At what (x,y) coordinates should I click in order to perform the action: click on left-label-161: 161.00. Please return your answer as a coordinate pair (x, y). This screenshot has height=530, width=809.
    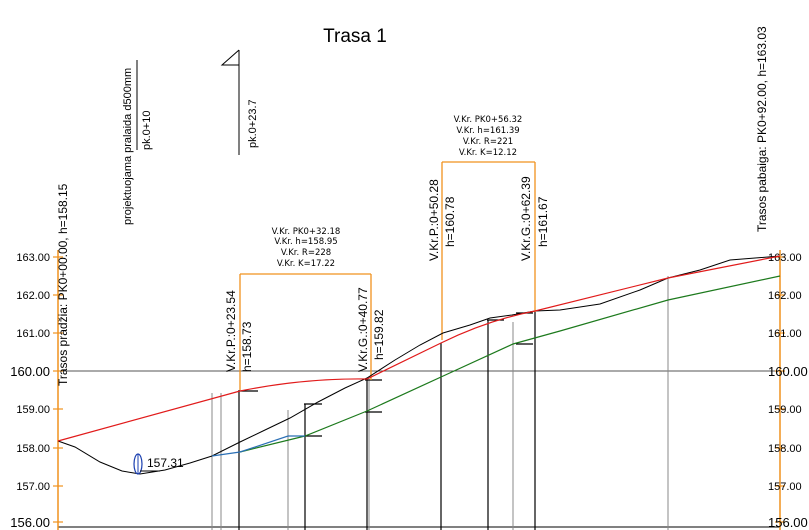
    Looking at the image, I should click on (33, 334).